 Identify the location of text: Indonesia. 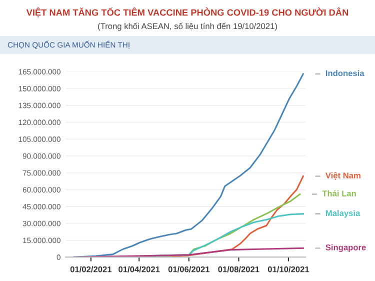
(345, 73).